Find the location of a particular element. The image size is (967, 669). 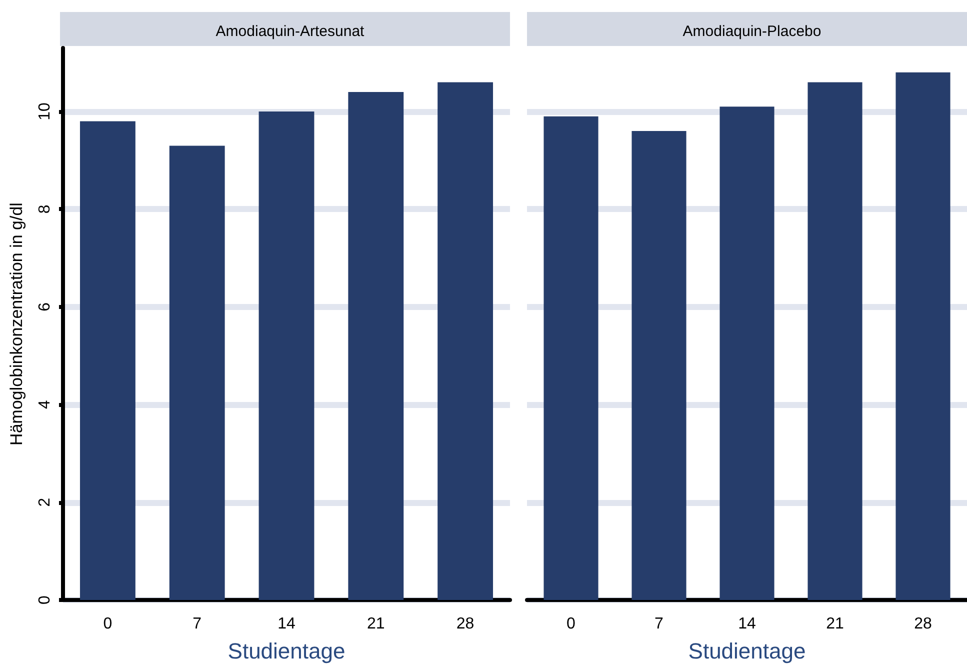

y-tick-label: 10 is located at coordinates (45, 111).